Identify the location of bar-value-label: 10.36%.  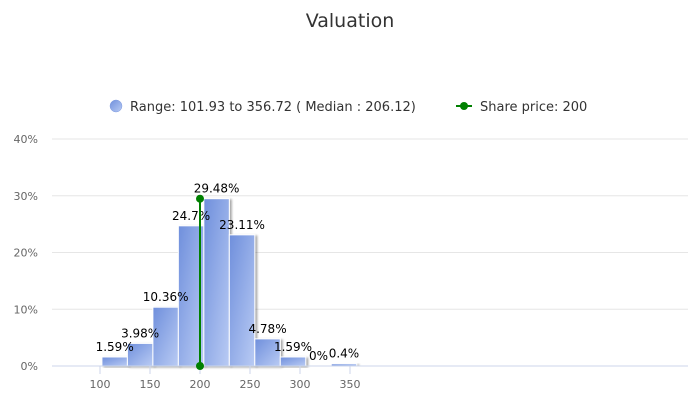
(166, 297).